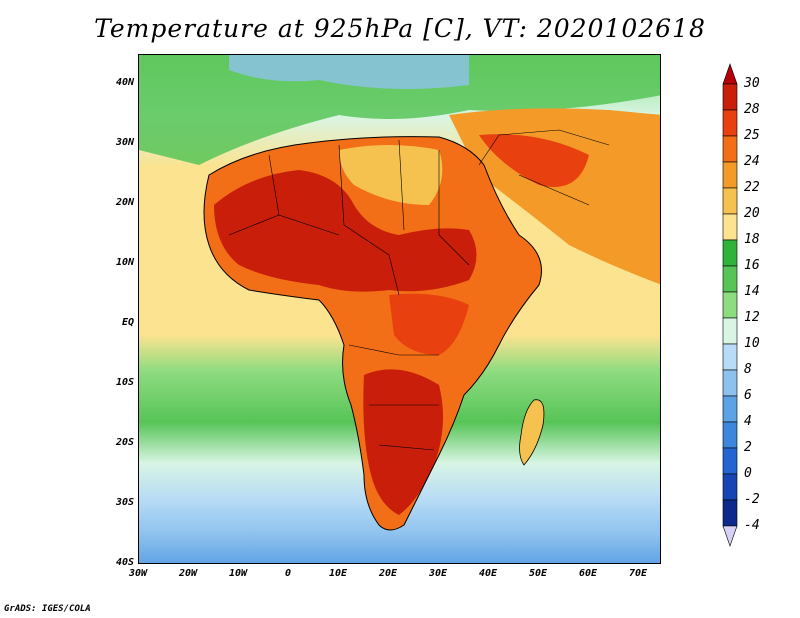 Image resolution: width=800 pixels, height=618 pixels. I want to click on lat-label-20n: 20N, so click(124, 202).